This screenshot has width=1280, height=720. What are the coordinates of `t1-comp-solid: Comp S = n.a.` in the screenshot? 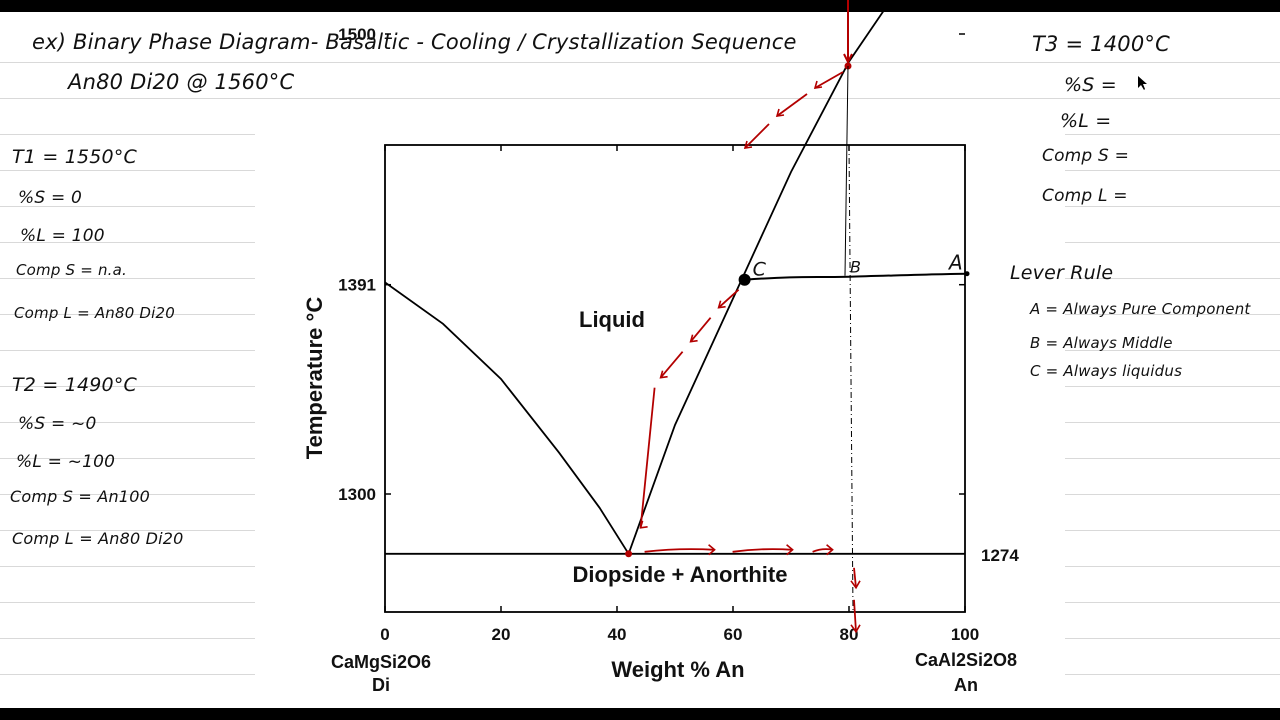 It's located at (72, 270).